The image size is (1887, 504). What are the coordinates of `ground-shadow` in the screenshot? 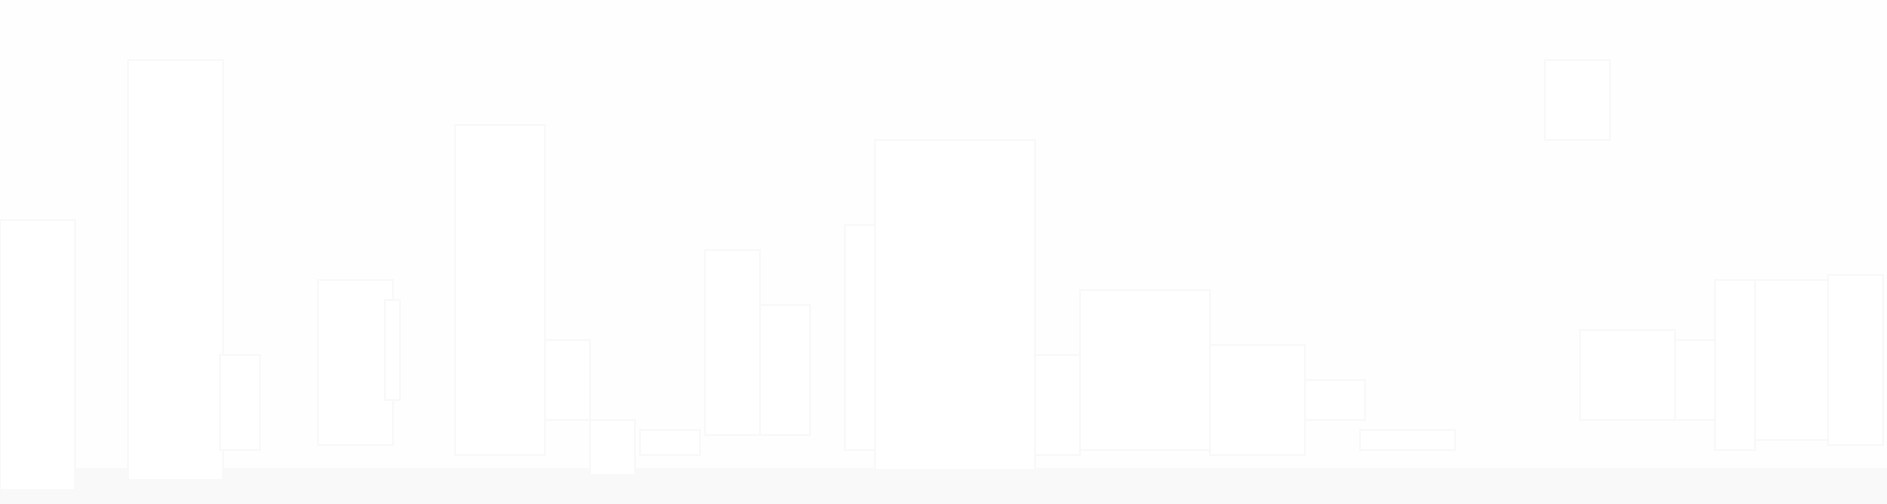 It's located at (943, 486).